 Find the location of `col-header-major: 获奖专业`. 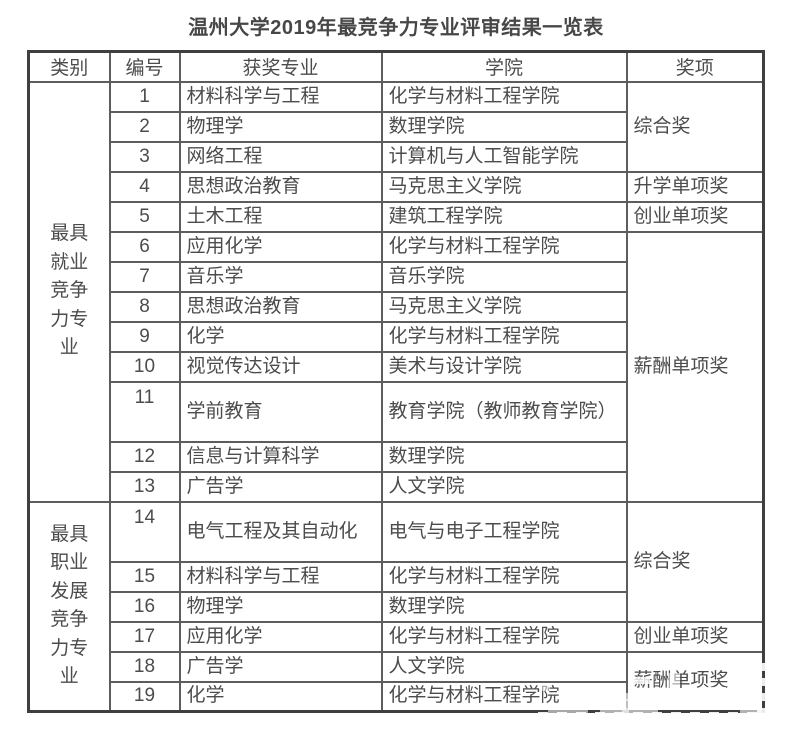

col-header-major: 获奖专业 is located at coordinates (280, 66).